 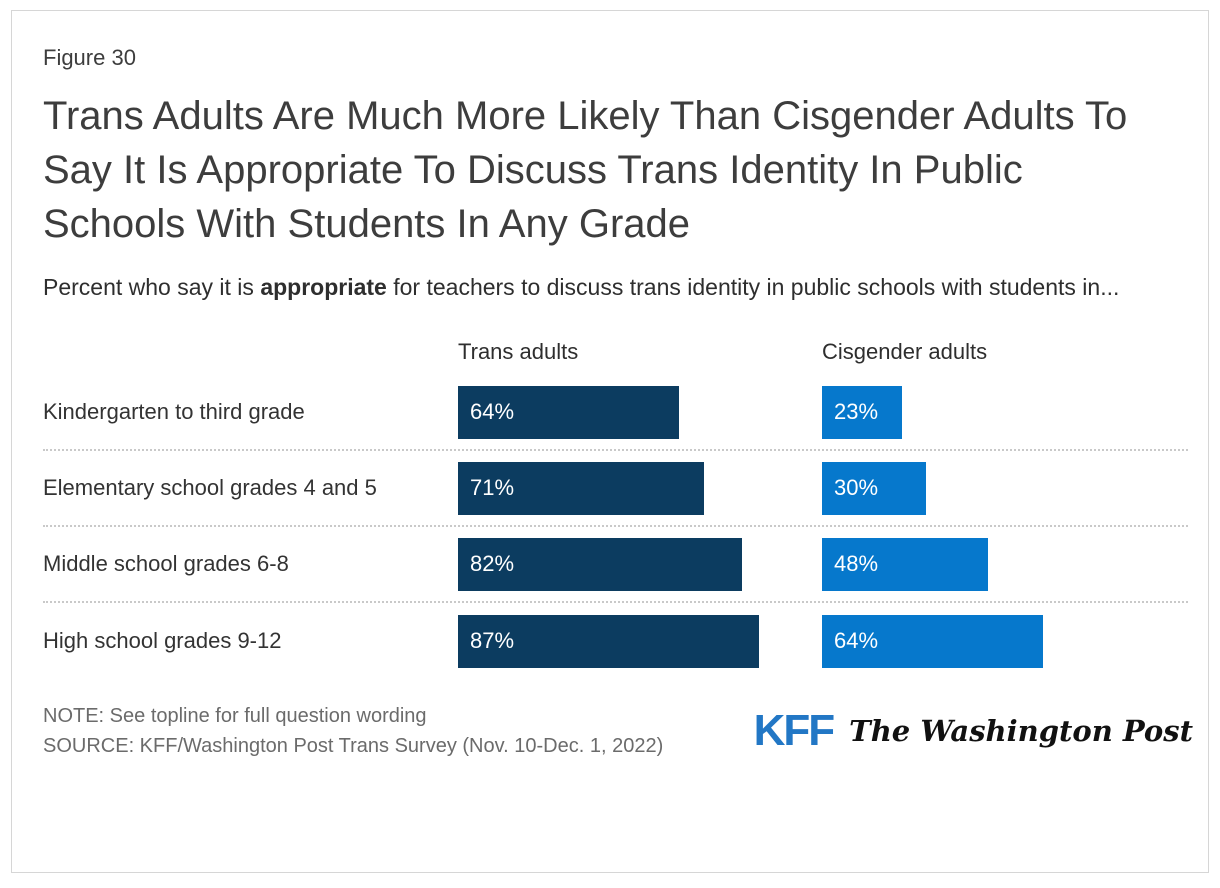 What do you see at coordinates (166, 563) in the screenshot?
I see `row-label: Middle school grades 6-8` at bounding box center [166, 563].